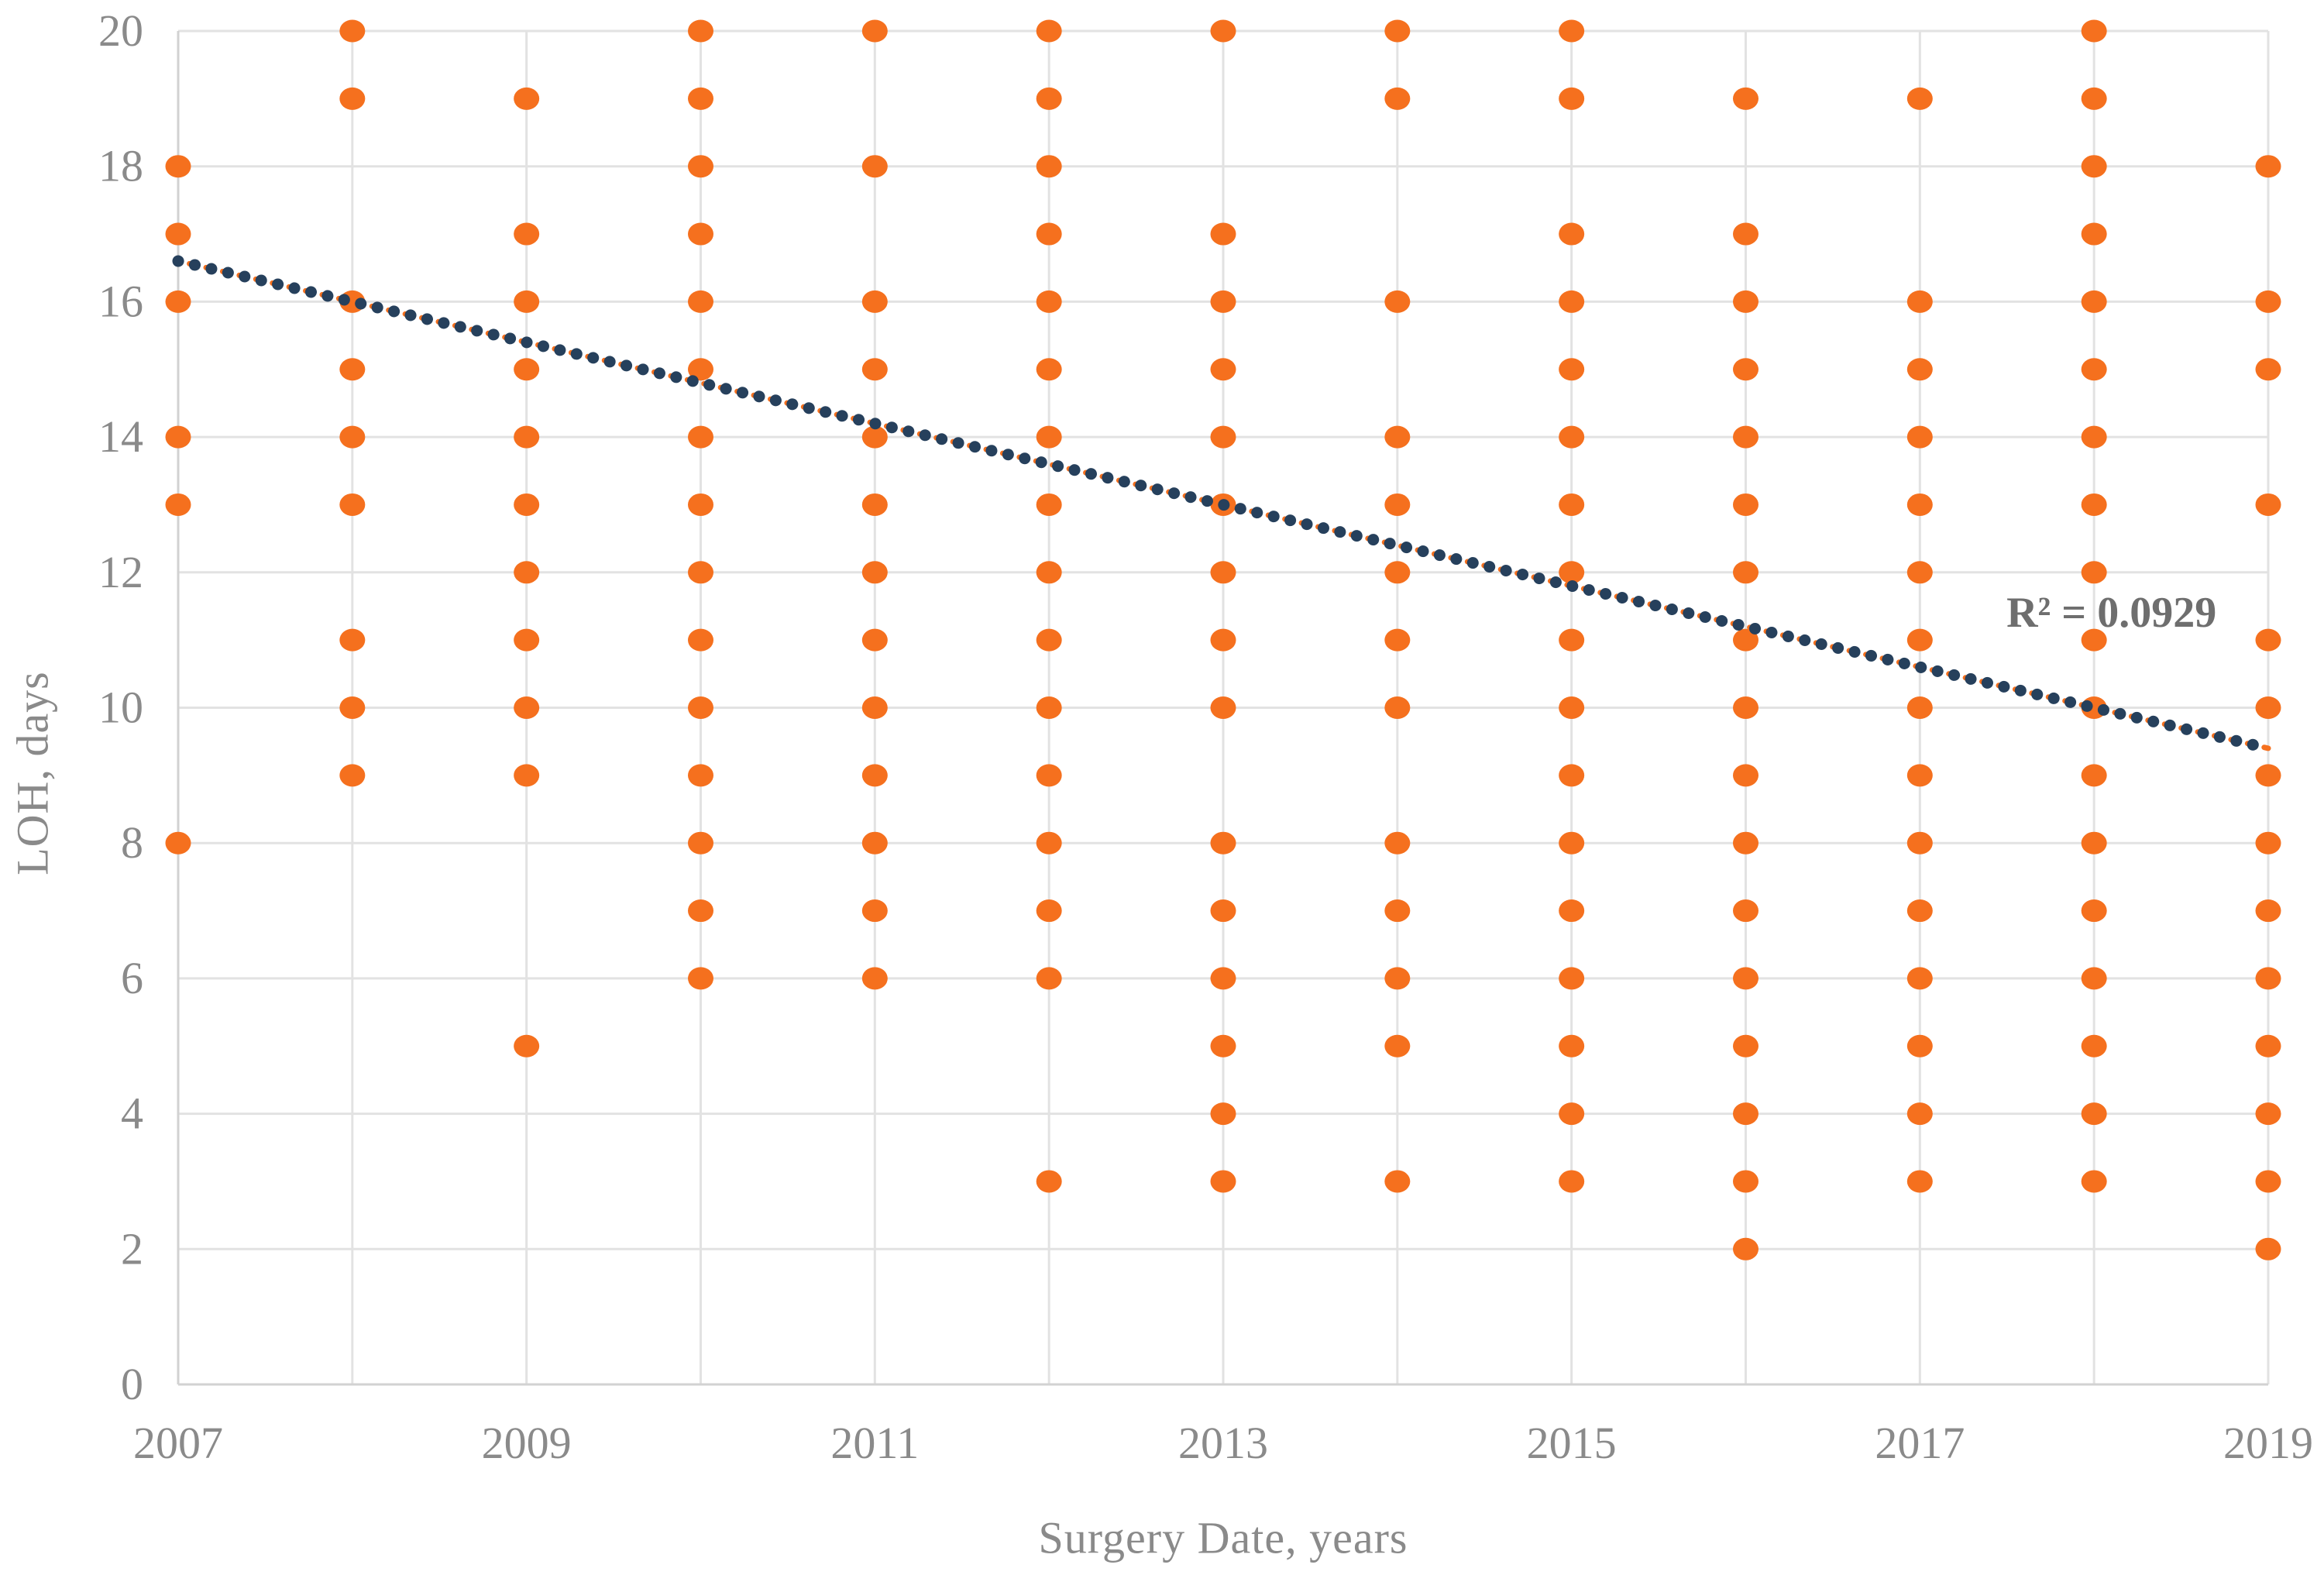  Describe the element at coordinates (120, 436) in the screenshot. I see `y-tick-label: 14` at that location.